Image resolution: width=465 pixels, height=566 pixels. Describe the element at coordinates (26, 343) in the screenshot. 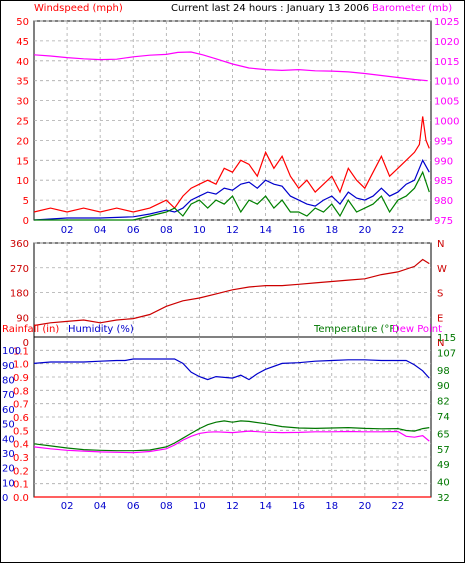

I see `wind-direction-tick-label: 0` at that location.